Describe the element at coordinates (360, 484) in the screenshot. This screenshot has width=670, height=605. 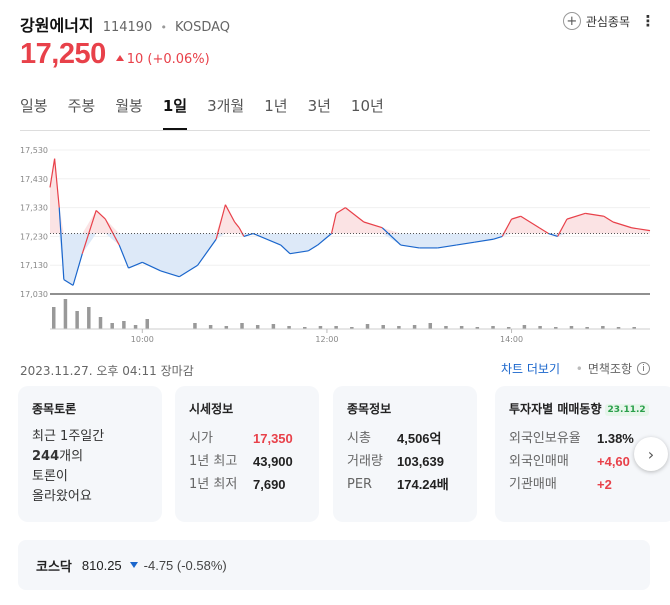
I see `per-label: PER` at that location.